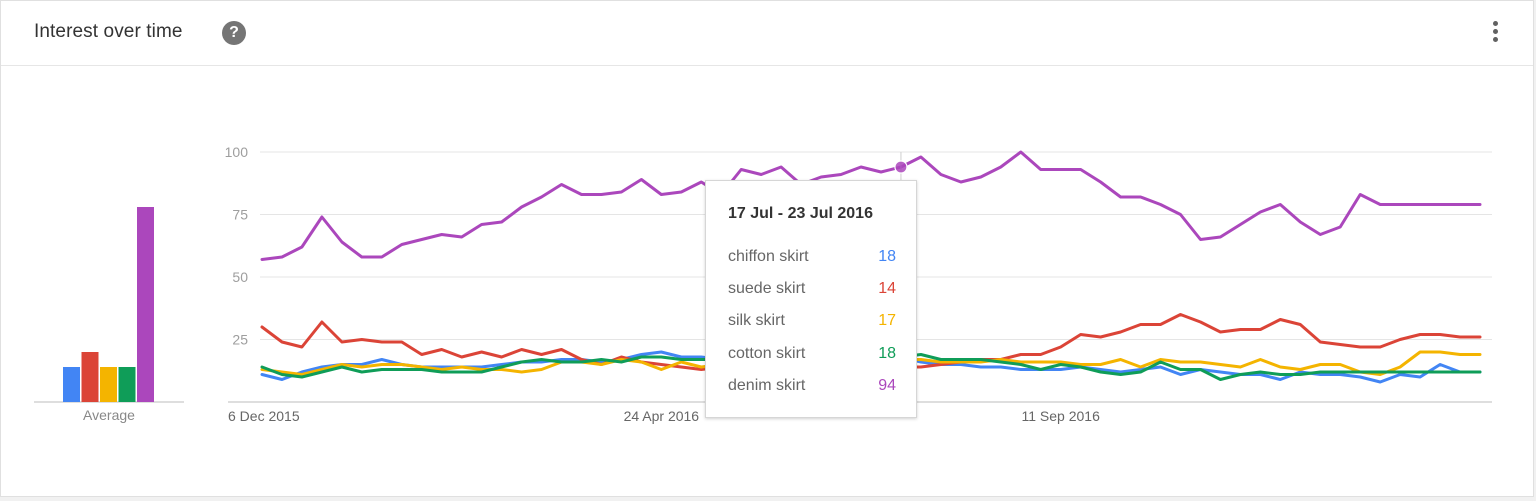  What do you see at coordinates (887, 320) in the screenshot?
I see `tooltip-series-value: 17` at bounding box center [887, 320].